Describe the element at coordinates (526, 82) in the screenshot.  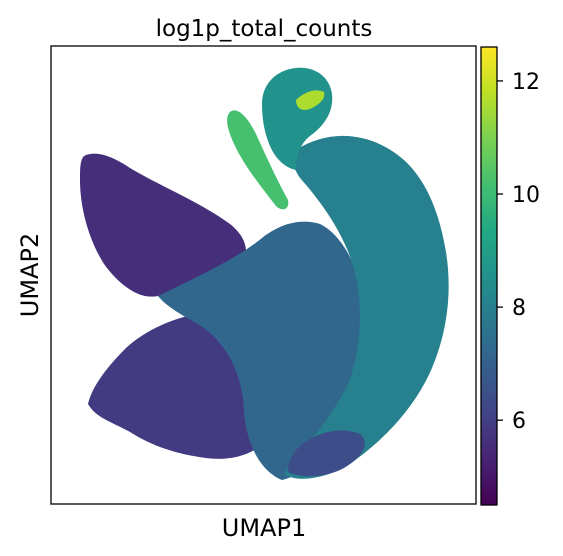
I see `colorbar-tick-label: 12` at that location.